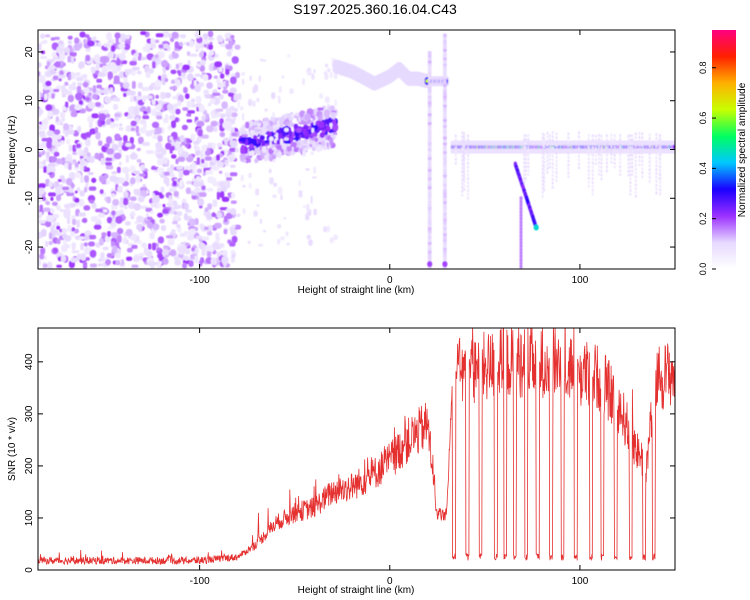 The height and width of the screenshot is (600, 750). I want to click on diagonal-streak-tip, so click(536, 227).